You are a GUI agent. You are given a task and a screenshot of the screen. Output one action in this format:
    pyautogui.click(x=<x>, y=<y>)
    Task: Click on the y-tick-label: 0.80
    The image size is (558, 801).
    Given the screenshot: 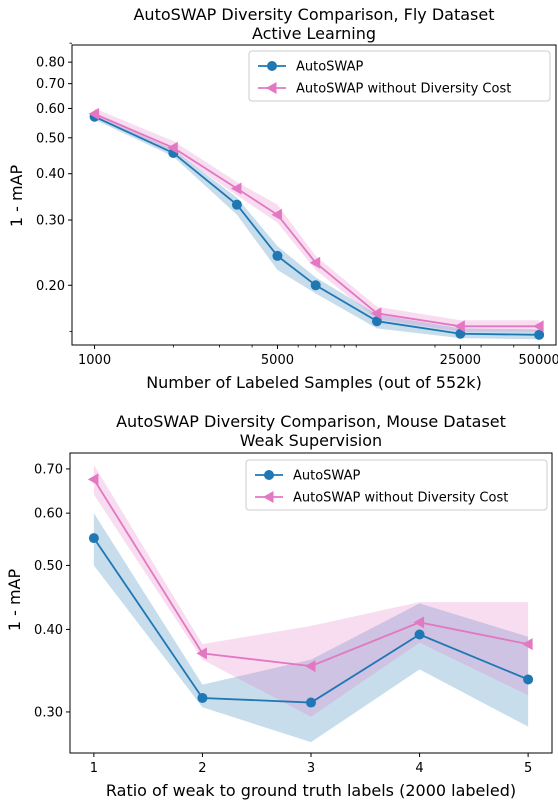 What is the action you would take?
    pyautogui.click(x=50, y=63)
    